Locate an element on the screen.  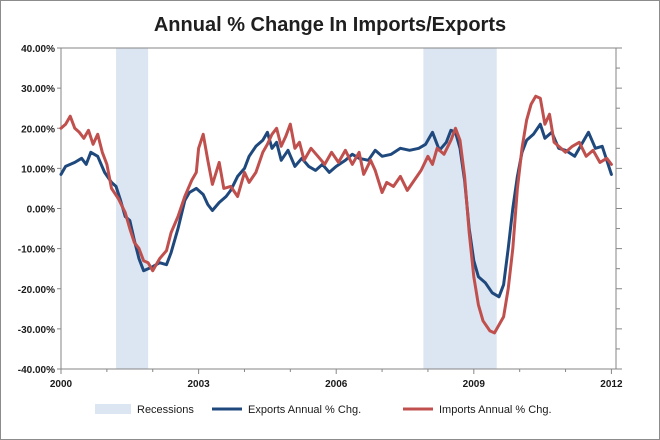
chart-title: Annual % Change In Imports/Exports is located at coordinates (330, 25).